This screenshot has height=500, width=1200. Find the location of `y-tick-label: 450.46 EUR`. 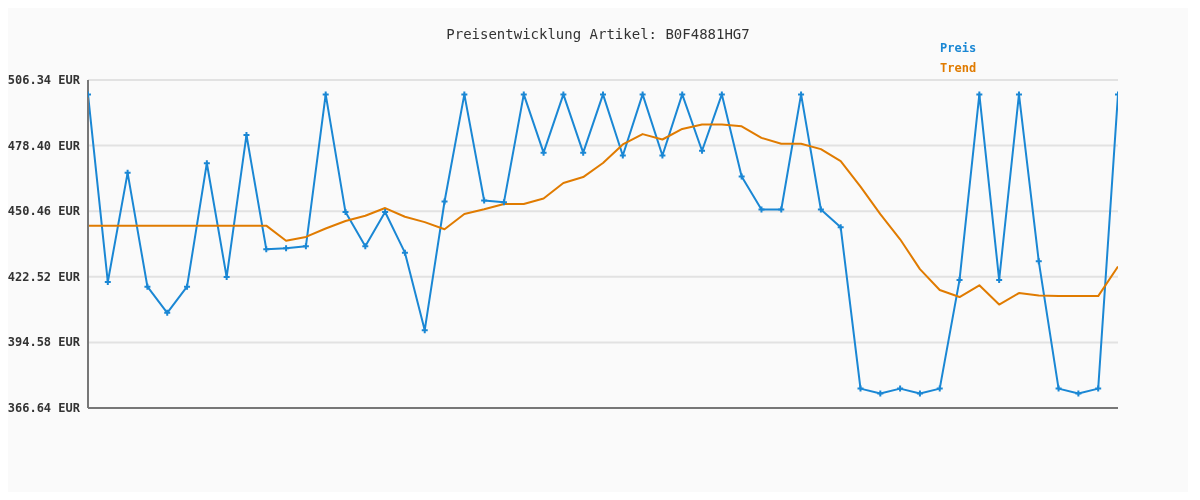

y-tick-label: 450.46 EUR is located at coordinates (44, 211).